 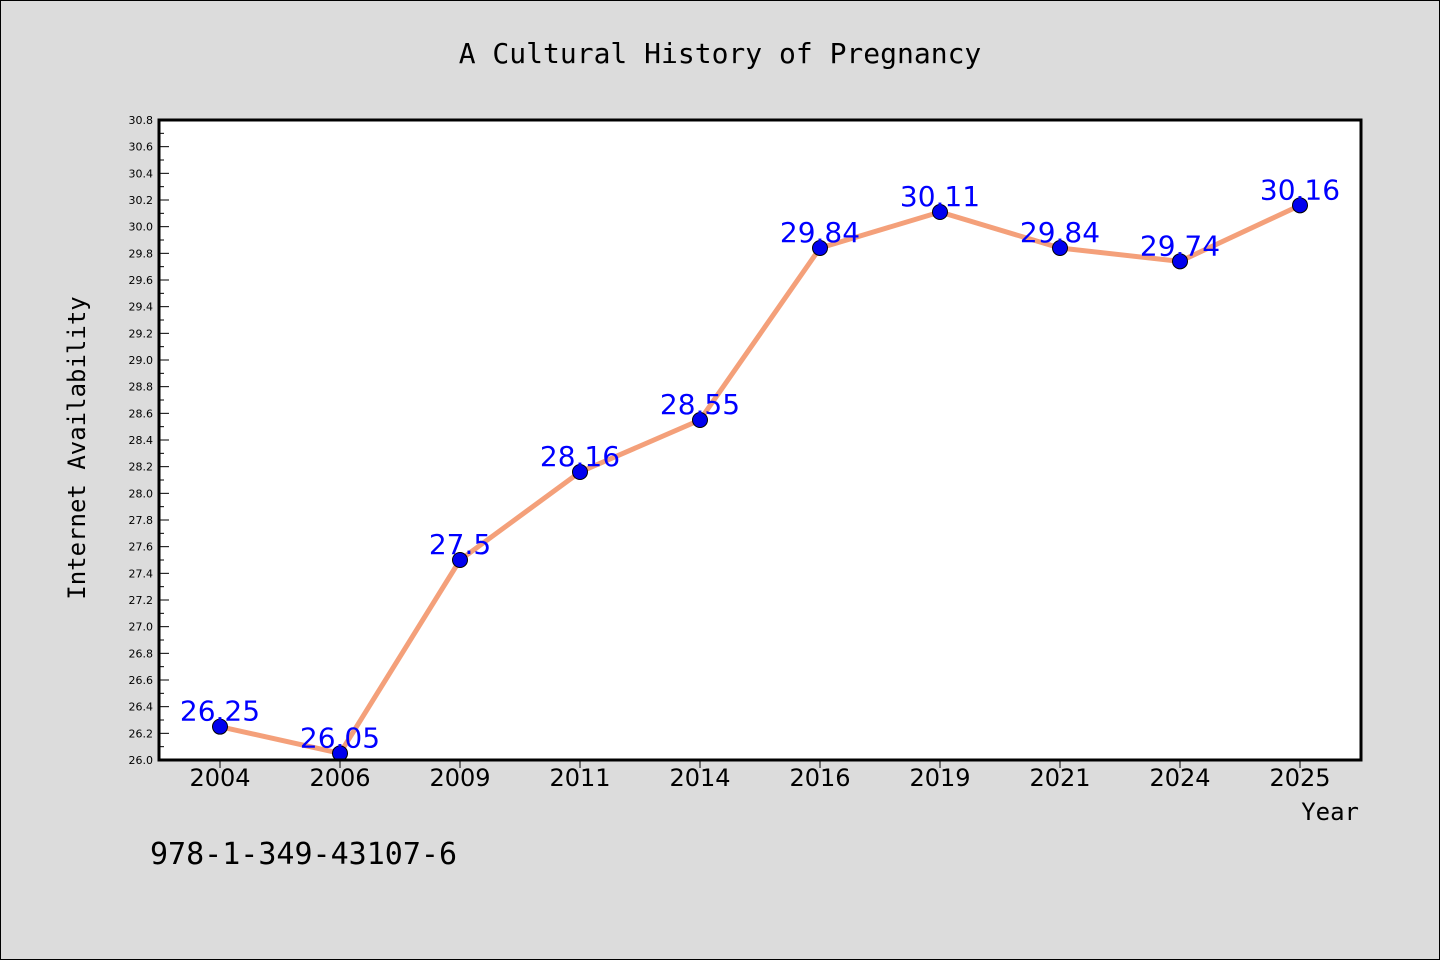 What do you see at coordinates (141, 547) in the screenshot?
I see `y-tick-label: 27.6` at bounding box center [141, 547].